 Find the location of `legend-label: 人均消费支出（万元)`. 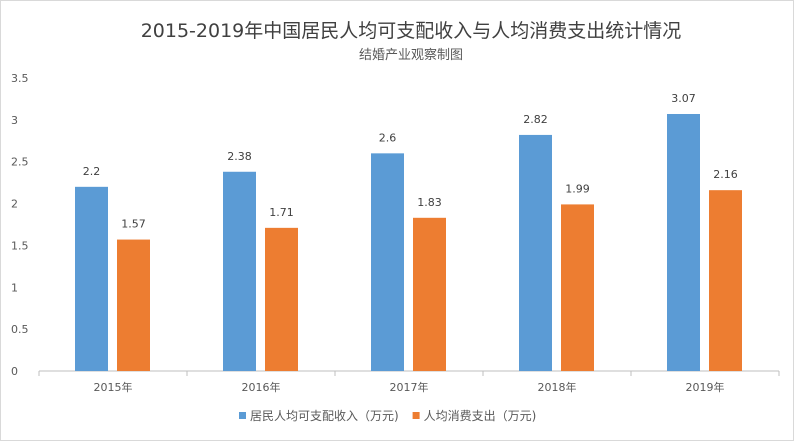

legend-label: 人均消费支出（万元) is located at coordinates (480, 416).